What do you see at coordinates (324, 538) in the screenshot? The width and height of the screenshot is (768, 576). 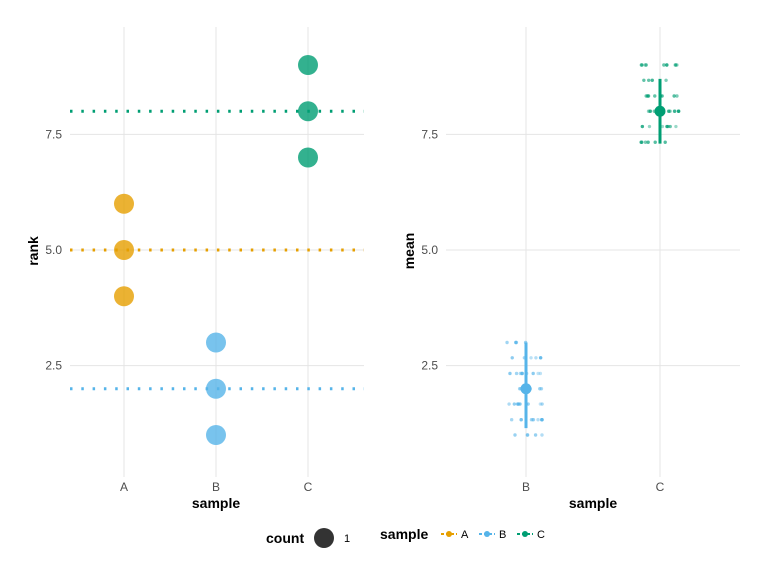 I see `legend-count-key` at bounding box center [324, 538].